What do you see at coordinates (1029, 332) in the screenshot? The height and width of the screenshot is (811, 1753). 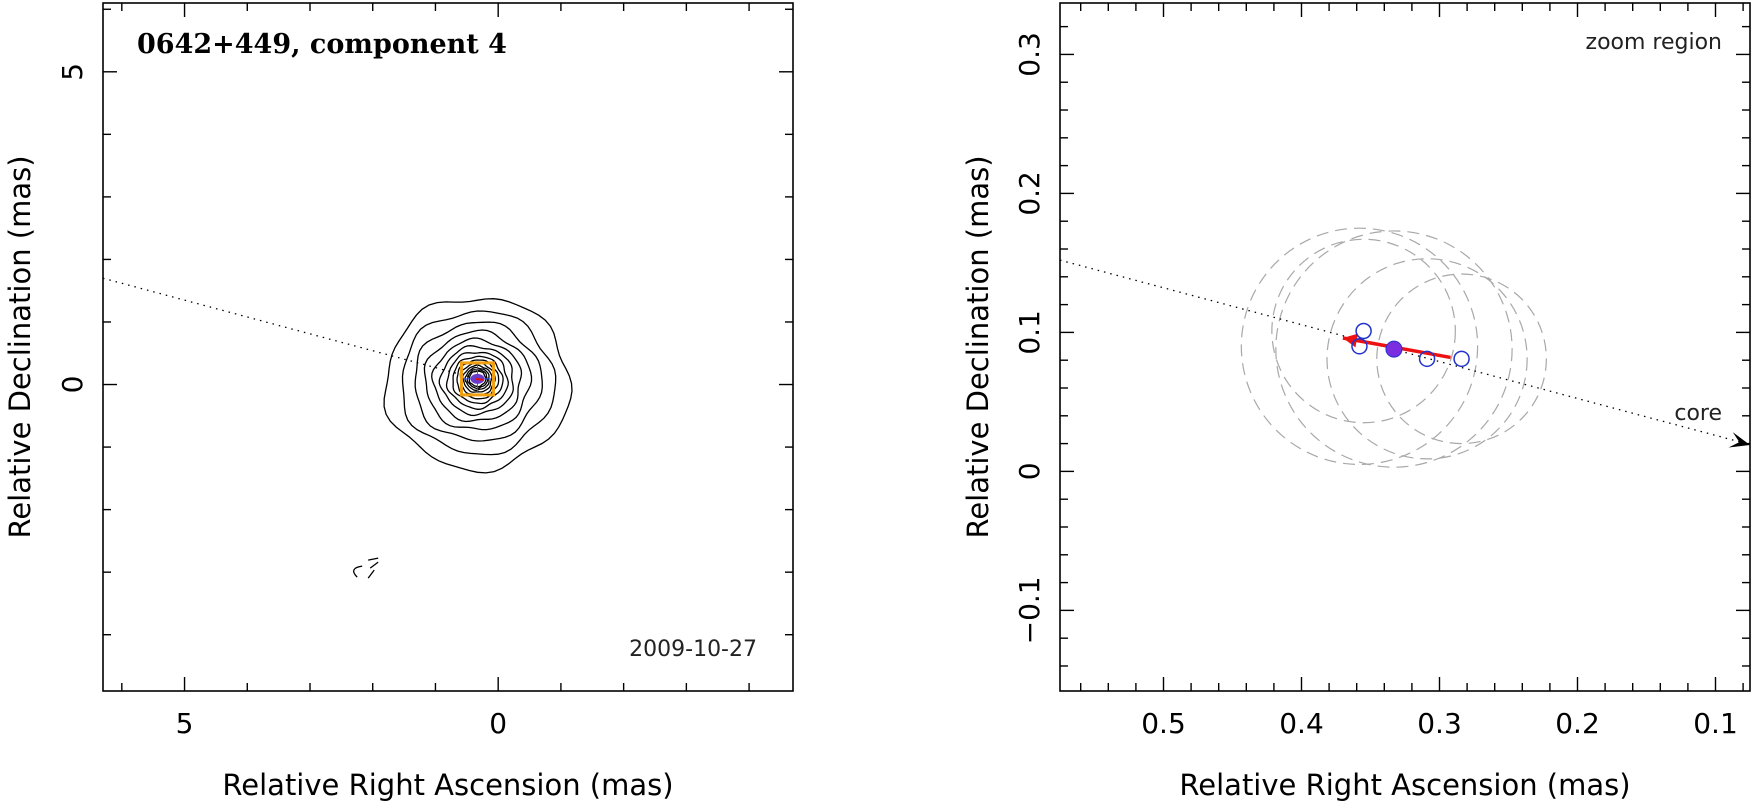 I see `y-tick-label: 0.1` at bounding box center [1029, 332].